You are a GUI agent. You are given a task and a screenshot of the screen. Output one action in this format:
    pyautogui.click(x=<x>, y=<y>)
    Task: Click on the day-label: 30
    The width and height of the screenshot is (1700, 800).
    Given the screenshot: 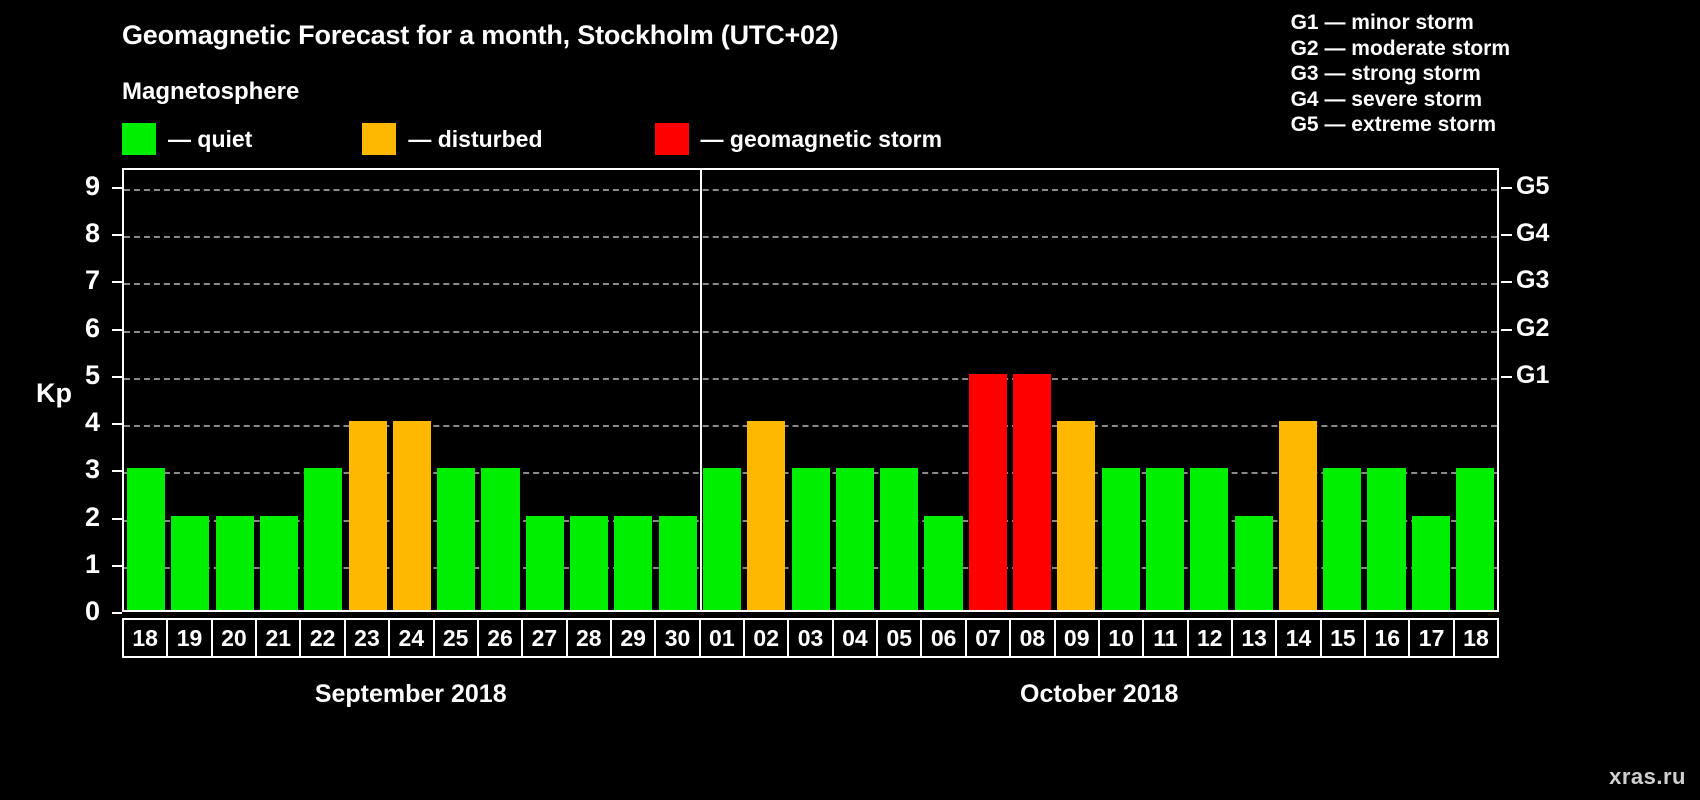 What is the action you would take?
    pyautogui.click(x=677, y=638)
    